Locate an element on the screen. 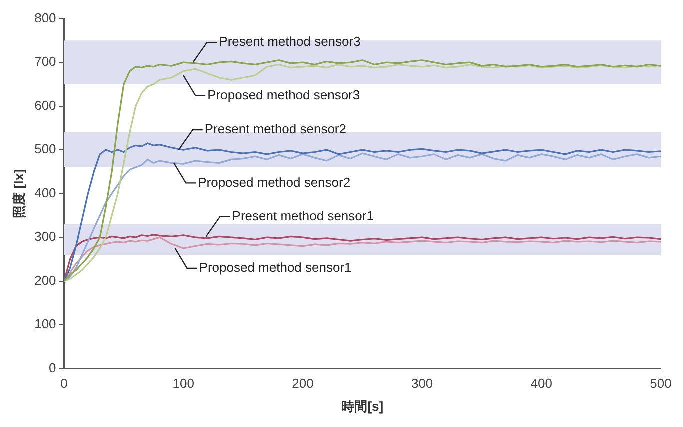 The image size is (683, 427). y-tick-label: 100 is located at coordinates (45, 324).